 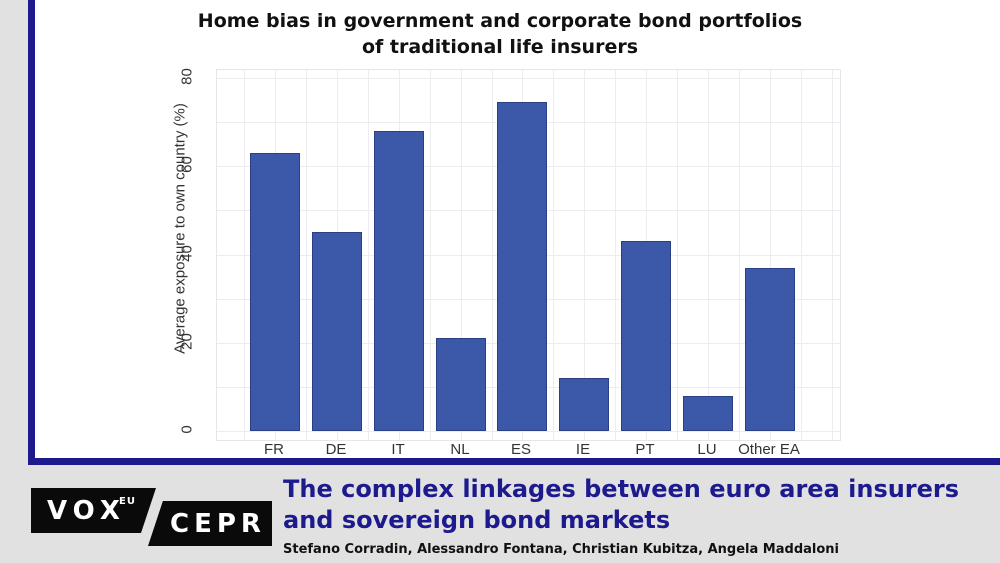 What do you see at coordinates (398, 449) in the screenshot?
I see `x-tick-label: IT` at bounding box center [398, 449].